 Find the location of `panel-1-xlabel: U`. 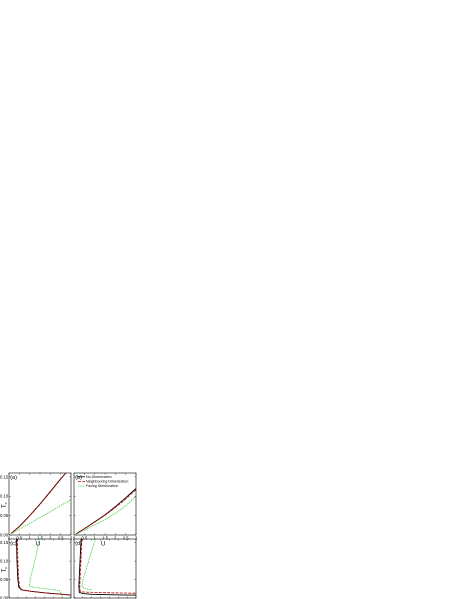

panel-1-xlabel: U is located at coordinates (103, 545).